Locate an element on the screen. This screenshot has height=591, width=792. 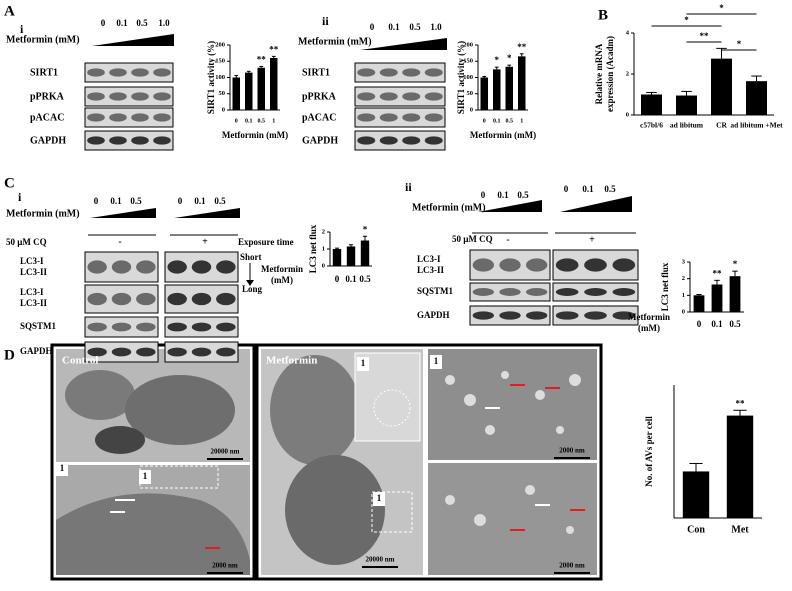
inset-circle is located at coordinates (392, 408).